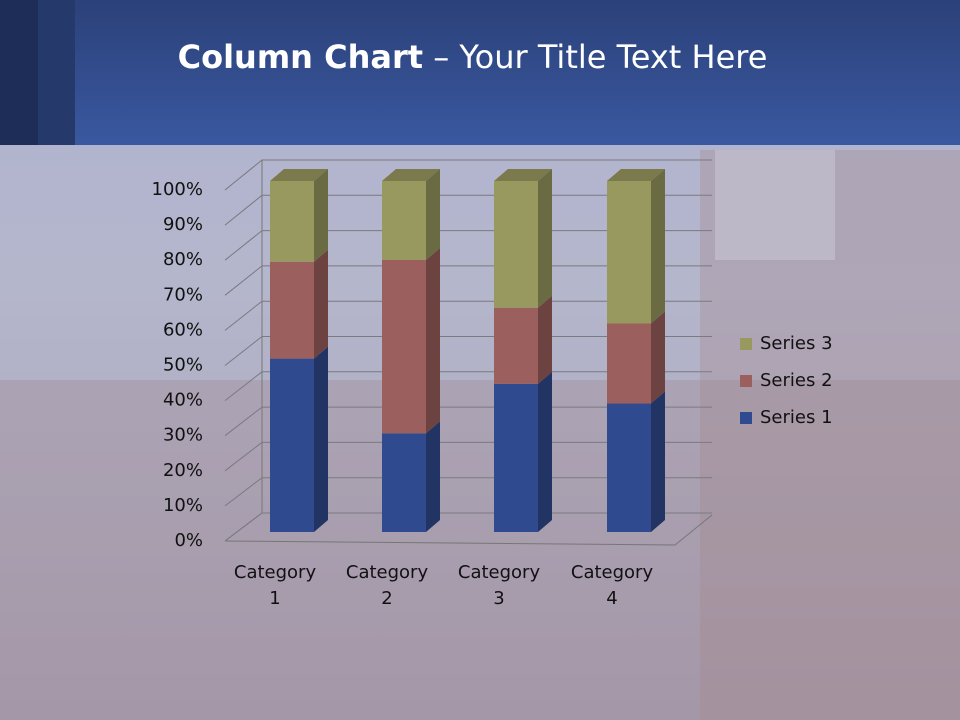  I want to click on y-tick-label: 40%, so click(183, 400).